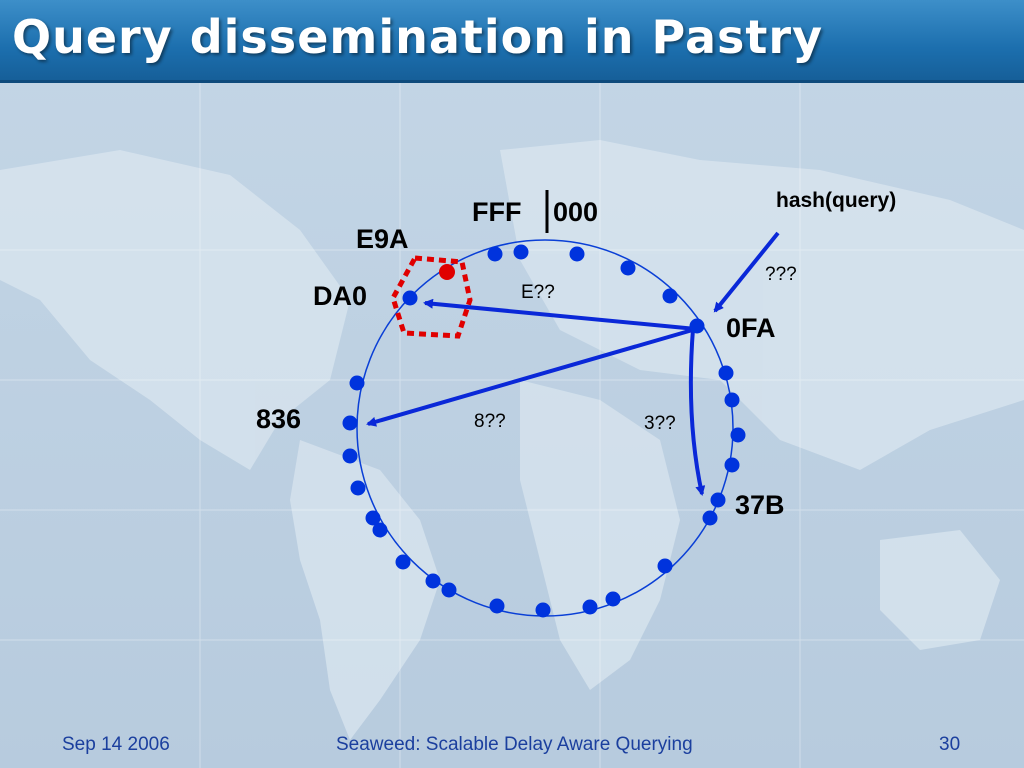  What do you see at coordinates (760, 505) in the screenshot?
I see `label-37b: 37B` at bounding box center [760, 505].